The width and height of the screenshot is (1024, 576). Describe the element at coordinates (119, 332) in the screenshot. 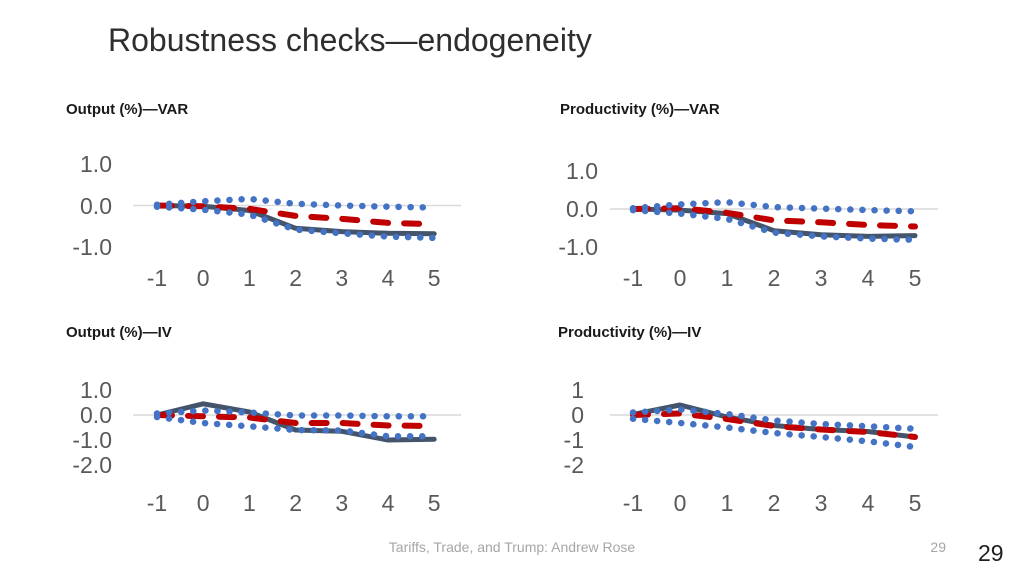

I see `chart-title-output-iv: Output (%)—IV` at that location.